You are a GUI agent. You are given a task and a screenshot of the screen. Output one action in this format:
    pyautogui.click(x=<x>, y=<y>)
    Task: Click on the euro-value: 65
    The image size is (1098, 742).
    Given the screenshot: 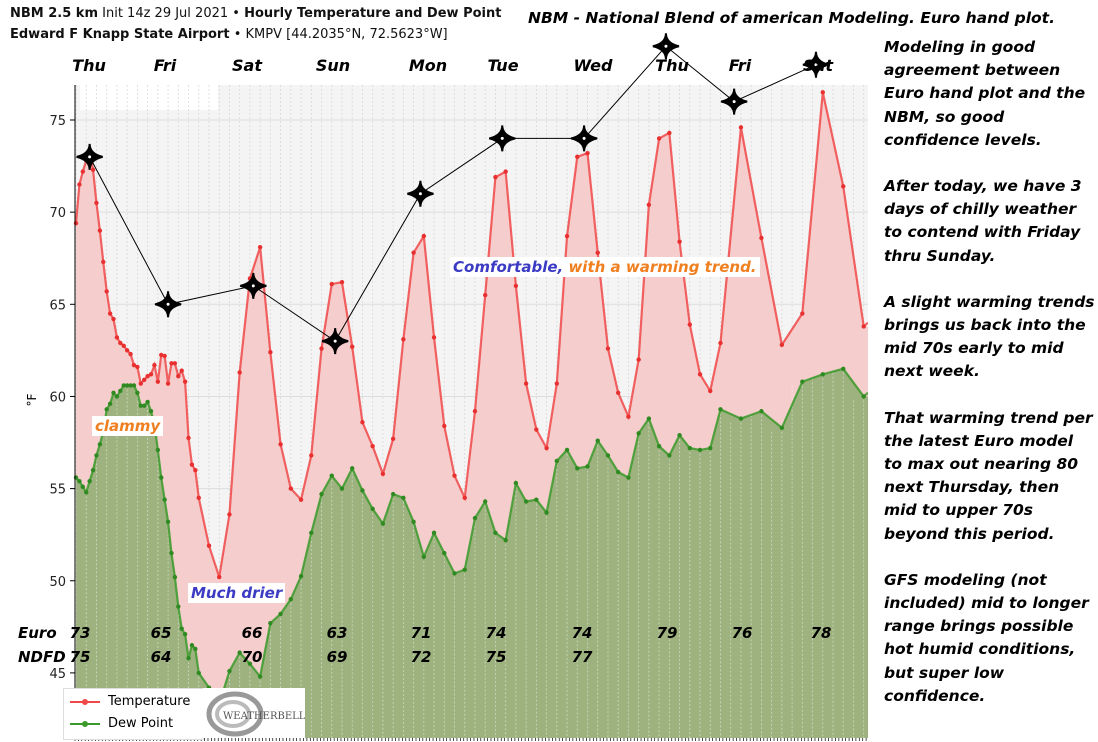 What is the action you would take?
    pyautogui.click(x=161, y=633)
    